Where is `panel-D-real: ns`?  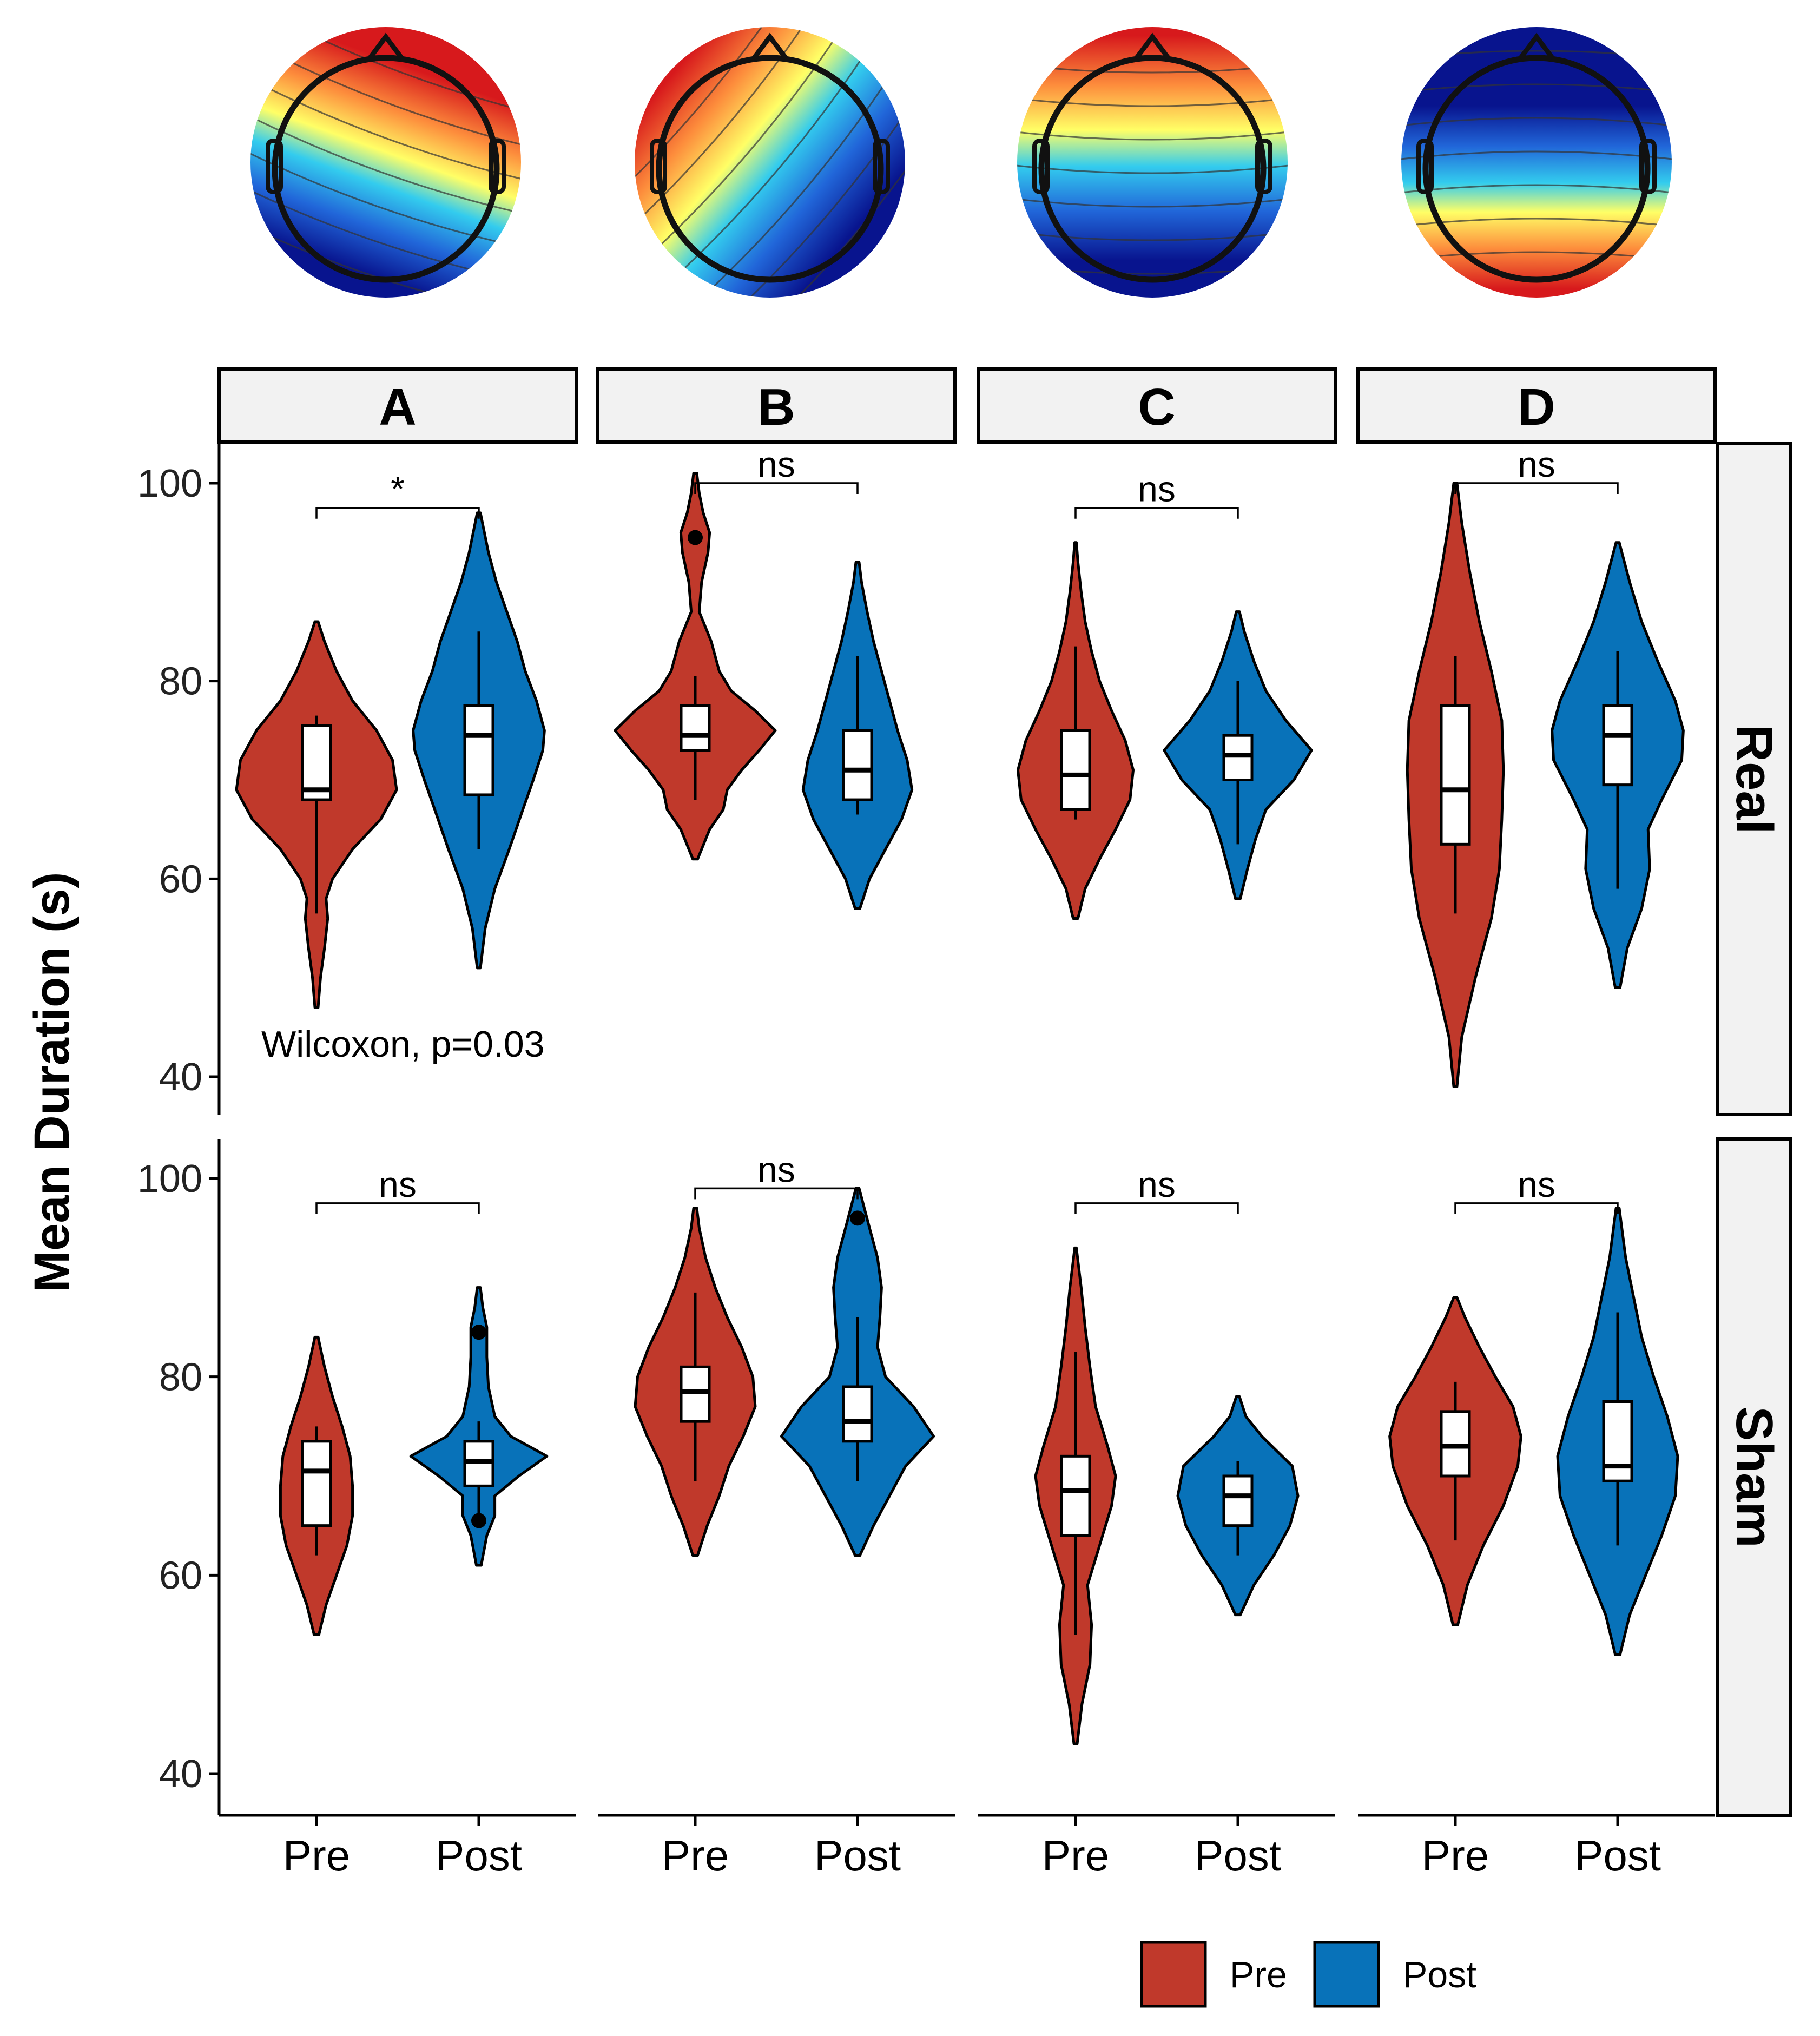 panel-D-real: ns is located at coordinates (1545, 766).